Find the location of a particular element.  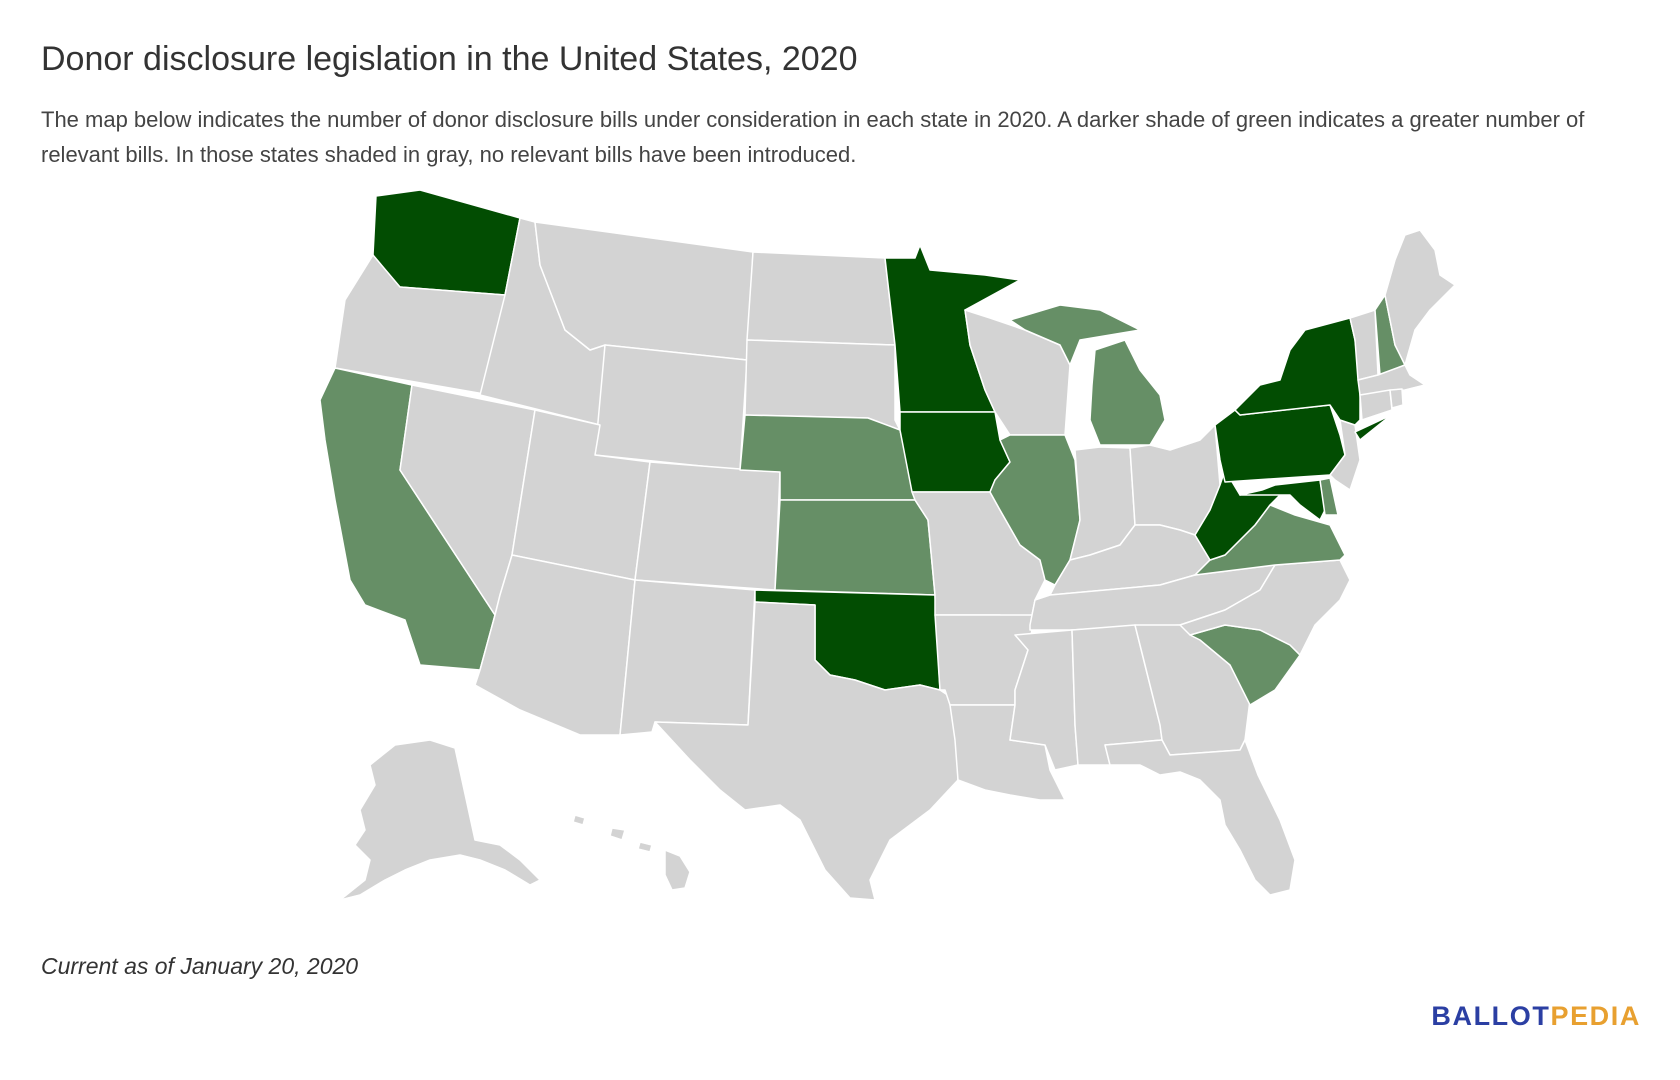

state-texas is located at coordinates (806, 751).